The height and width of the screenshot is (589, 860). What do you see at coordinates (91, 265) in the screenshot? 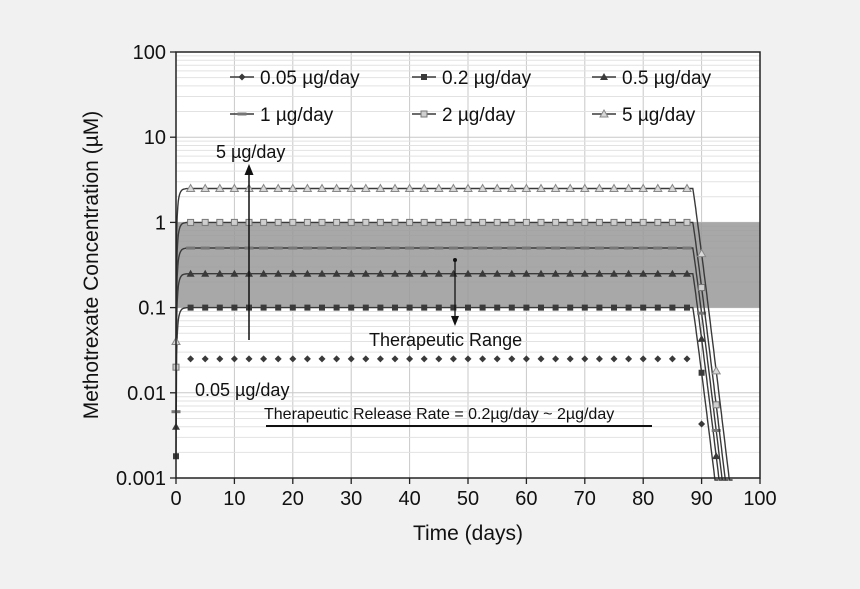
I see `y-axis-title: Methotrexate Concentration (µM)` at bounding box center [91, 265].